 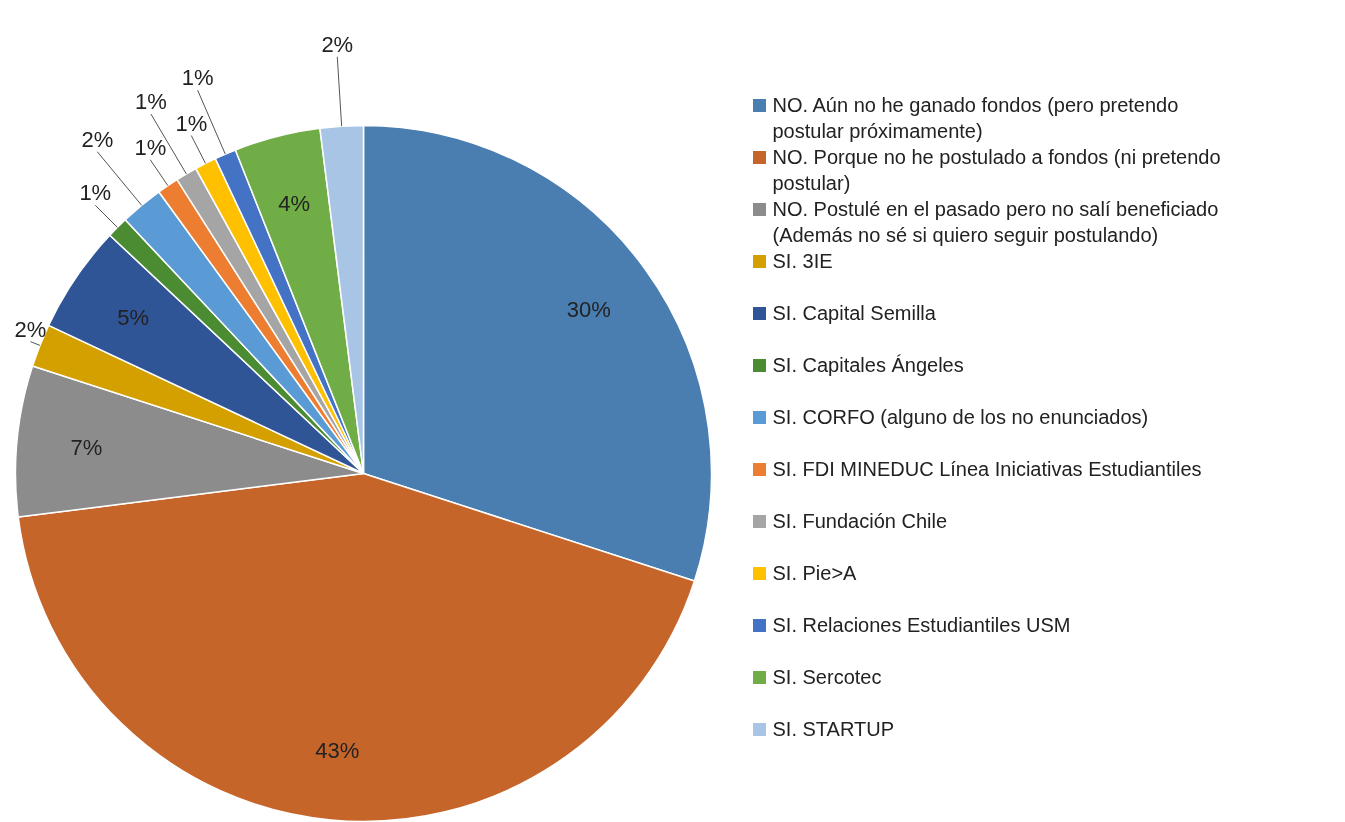 I want to click on legend-label: SI. CORFO (alguno de los no enunciados), so click(x=960, y=416).